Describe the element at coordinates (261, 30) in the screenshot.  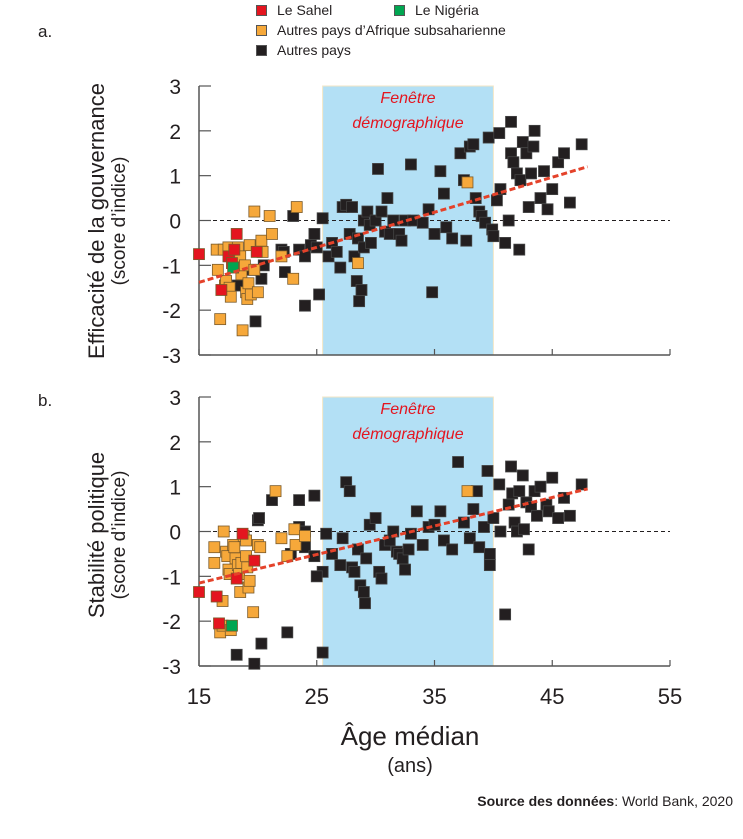
I see `legend-swatch-ssa` at that location.